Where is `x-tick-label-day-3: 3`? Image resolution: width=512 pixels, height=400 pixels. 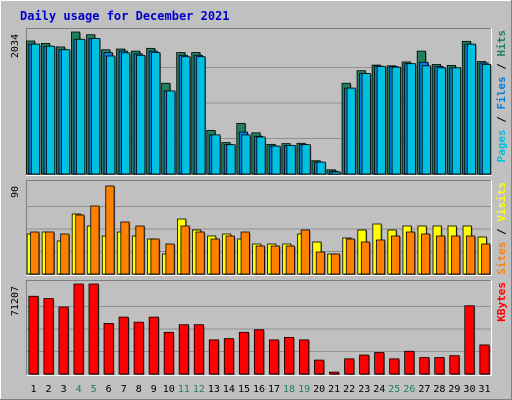 x-tick-label-day-3: 3 is located at coordinates (64, 389).